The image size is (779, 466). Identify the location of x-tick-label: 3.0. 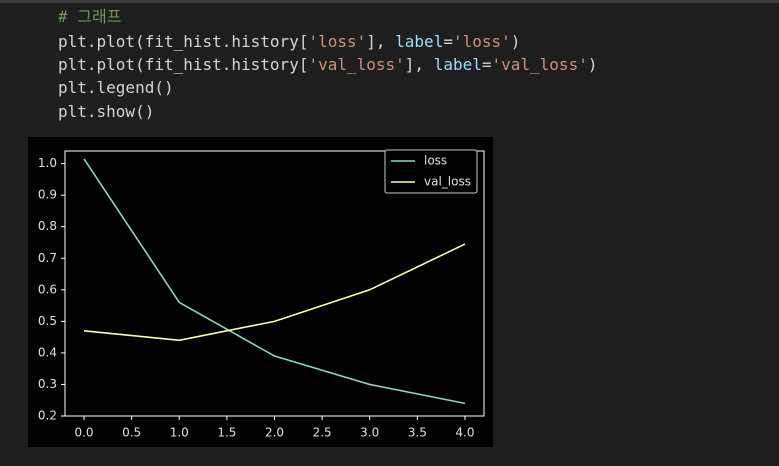
(369, 433).